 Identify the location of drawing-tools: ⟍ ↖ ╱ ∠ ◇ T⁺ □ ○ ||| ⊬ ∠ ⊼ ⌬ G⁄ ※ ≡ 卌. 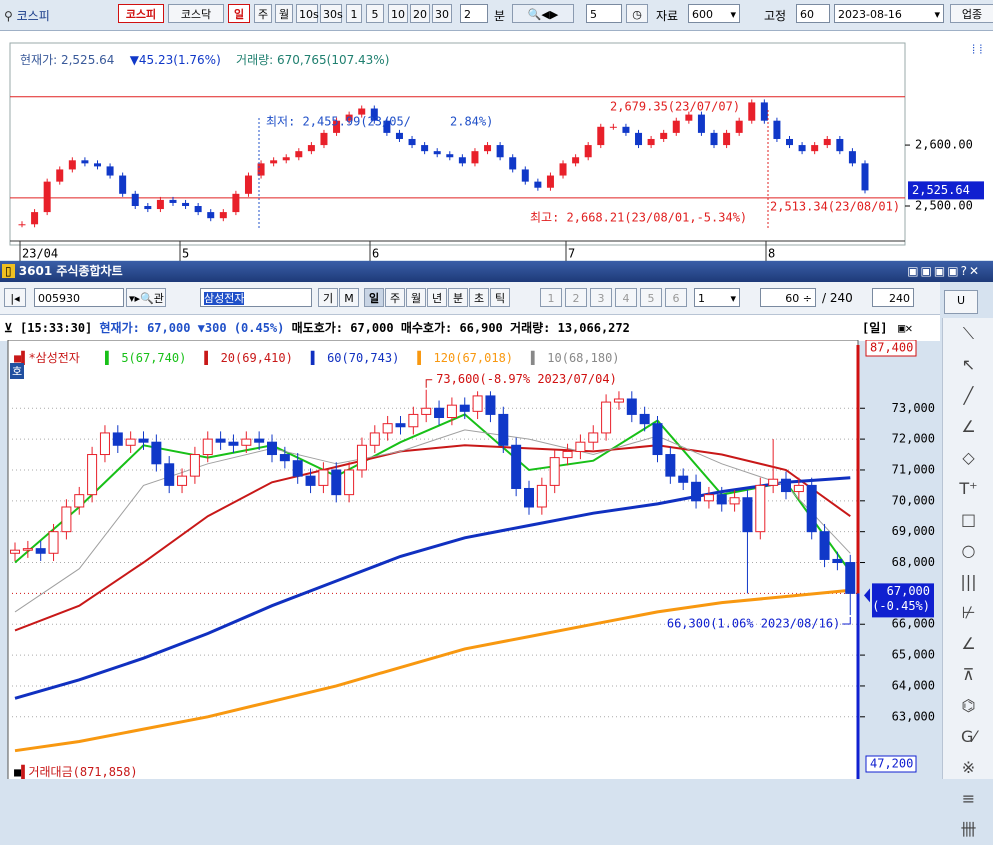
(967, 578).